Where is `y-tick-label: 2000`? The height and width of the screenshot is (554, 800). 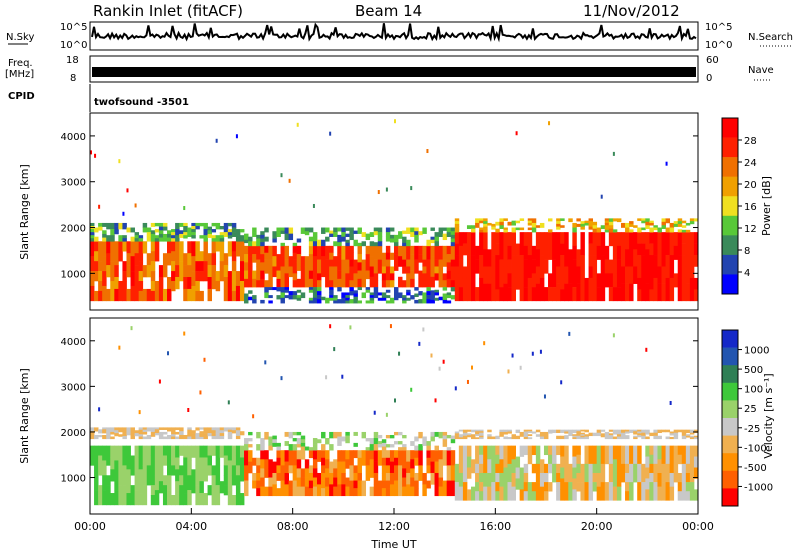
y-tick-label: 2000 is located at coordinates (73, 433).